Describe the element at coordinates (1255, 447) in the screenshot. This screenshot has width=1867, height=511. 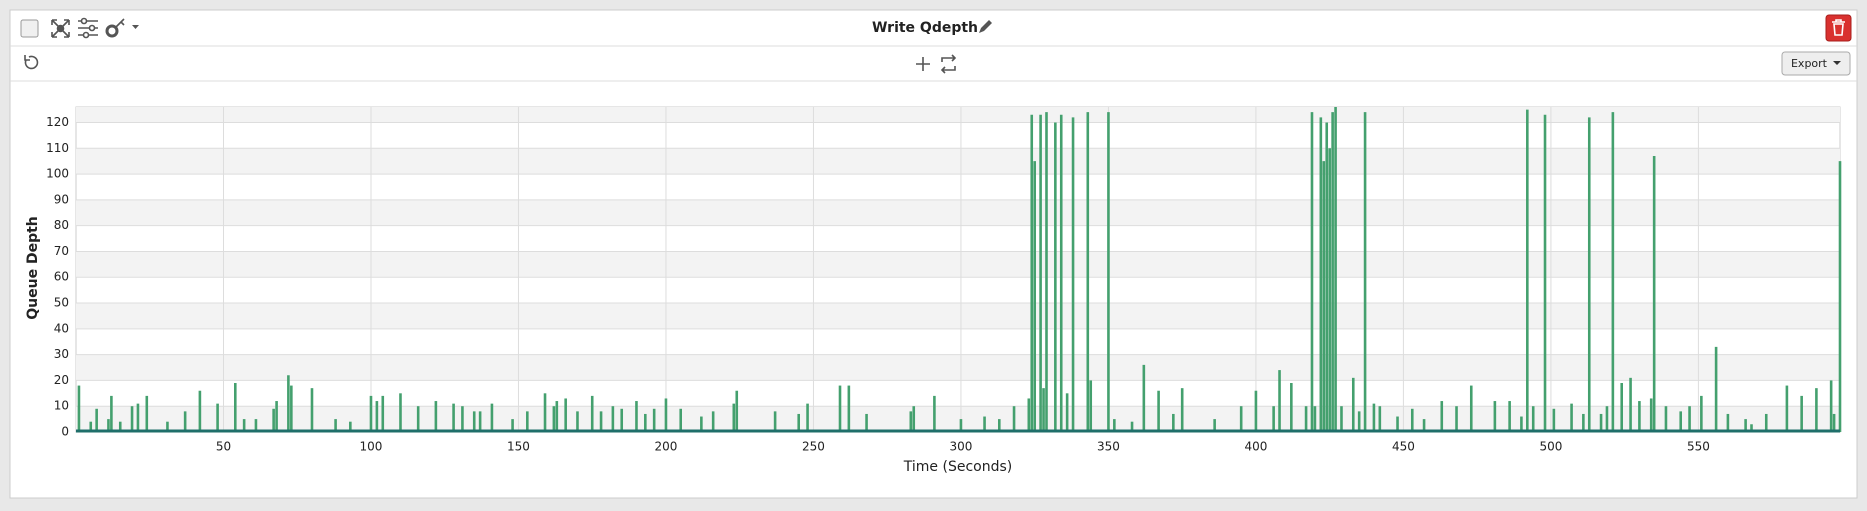
I see `x-tick-label: 400` at that location.